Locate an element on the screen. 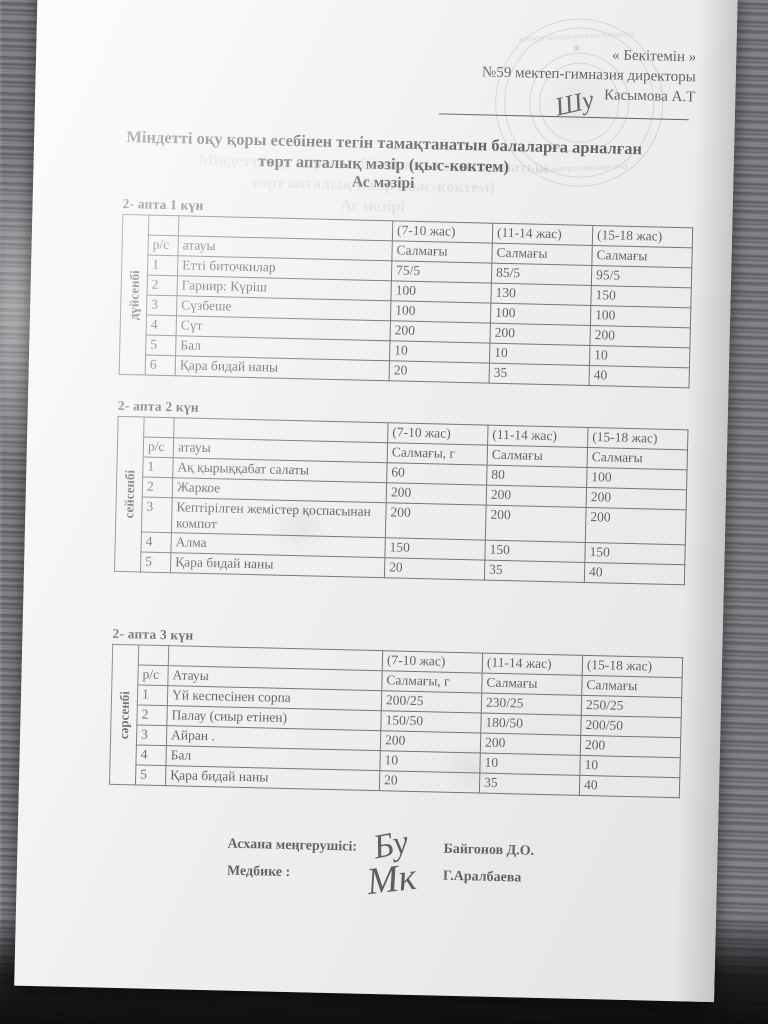 The width and height of the screenshot is (768, 1024). cell-weight-11-14: 180/50 is located at coordinates (531, 724).